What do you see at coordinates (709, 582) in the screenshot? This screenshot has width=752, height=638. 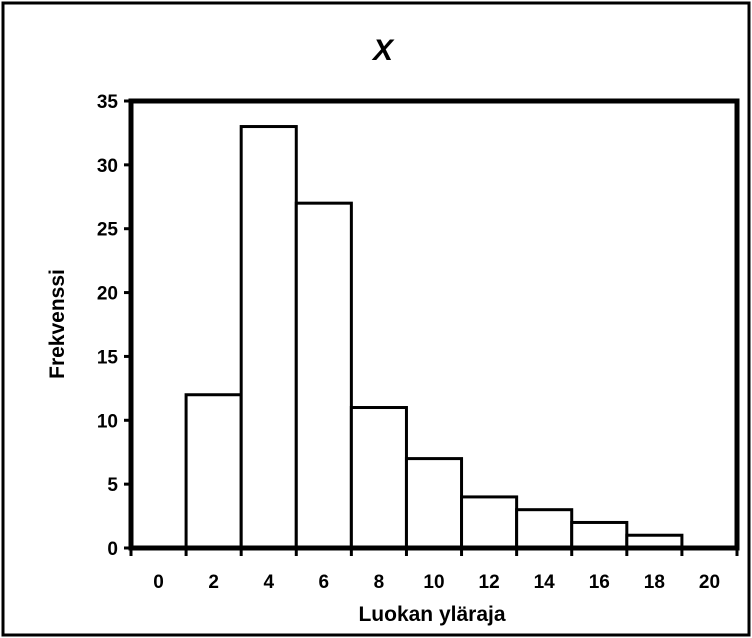 I see `x-tick-label: 20` at bounding box center [709, 582].